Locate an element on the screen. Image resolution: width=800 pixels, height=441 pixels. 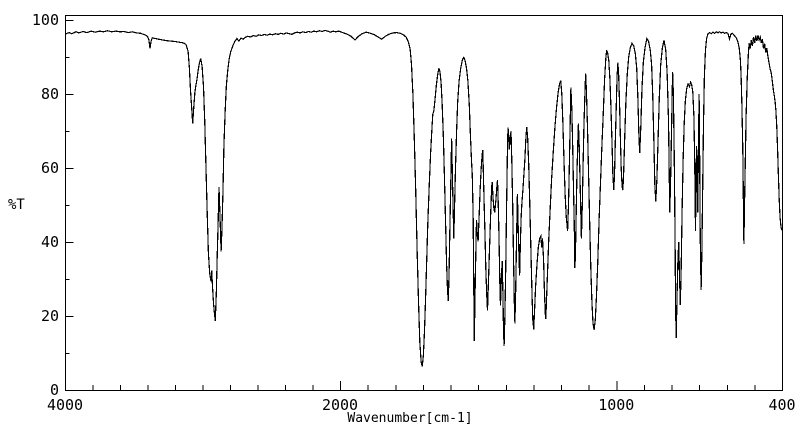
y-tick-label: 20 is located at coordinates (50, 316).